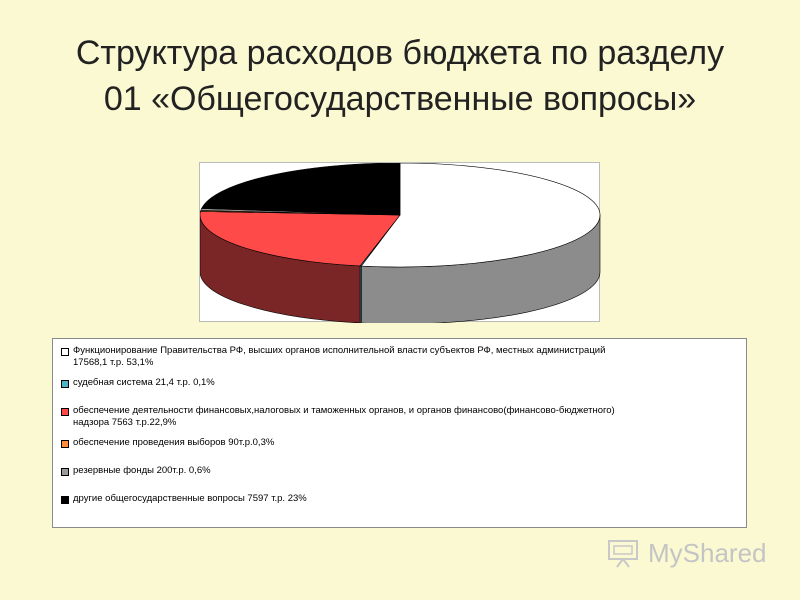 Image resolution: width=800 pixels, height=600 pixels. I want to click on pie-slice-other, so click(301, 189).